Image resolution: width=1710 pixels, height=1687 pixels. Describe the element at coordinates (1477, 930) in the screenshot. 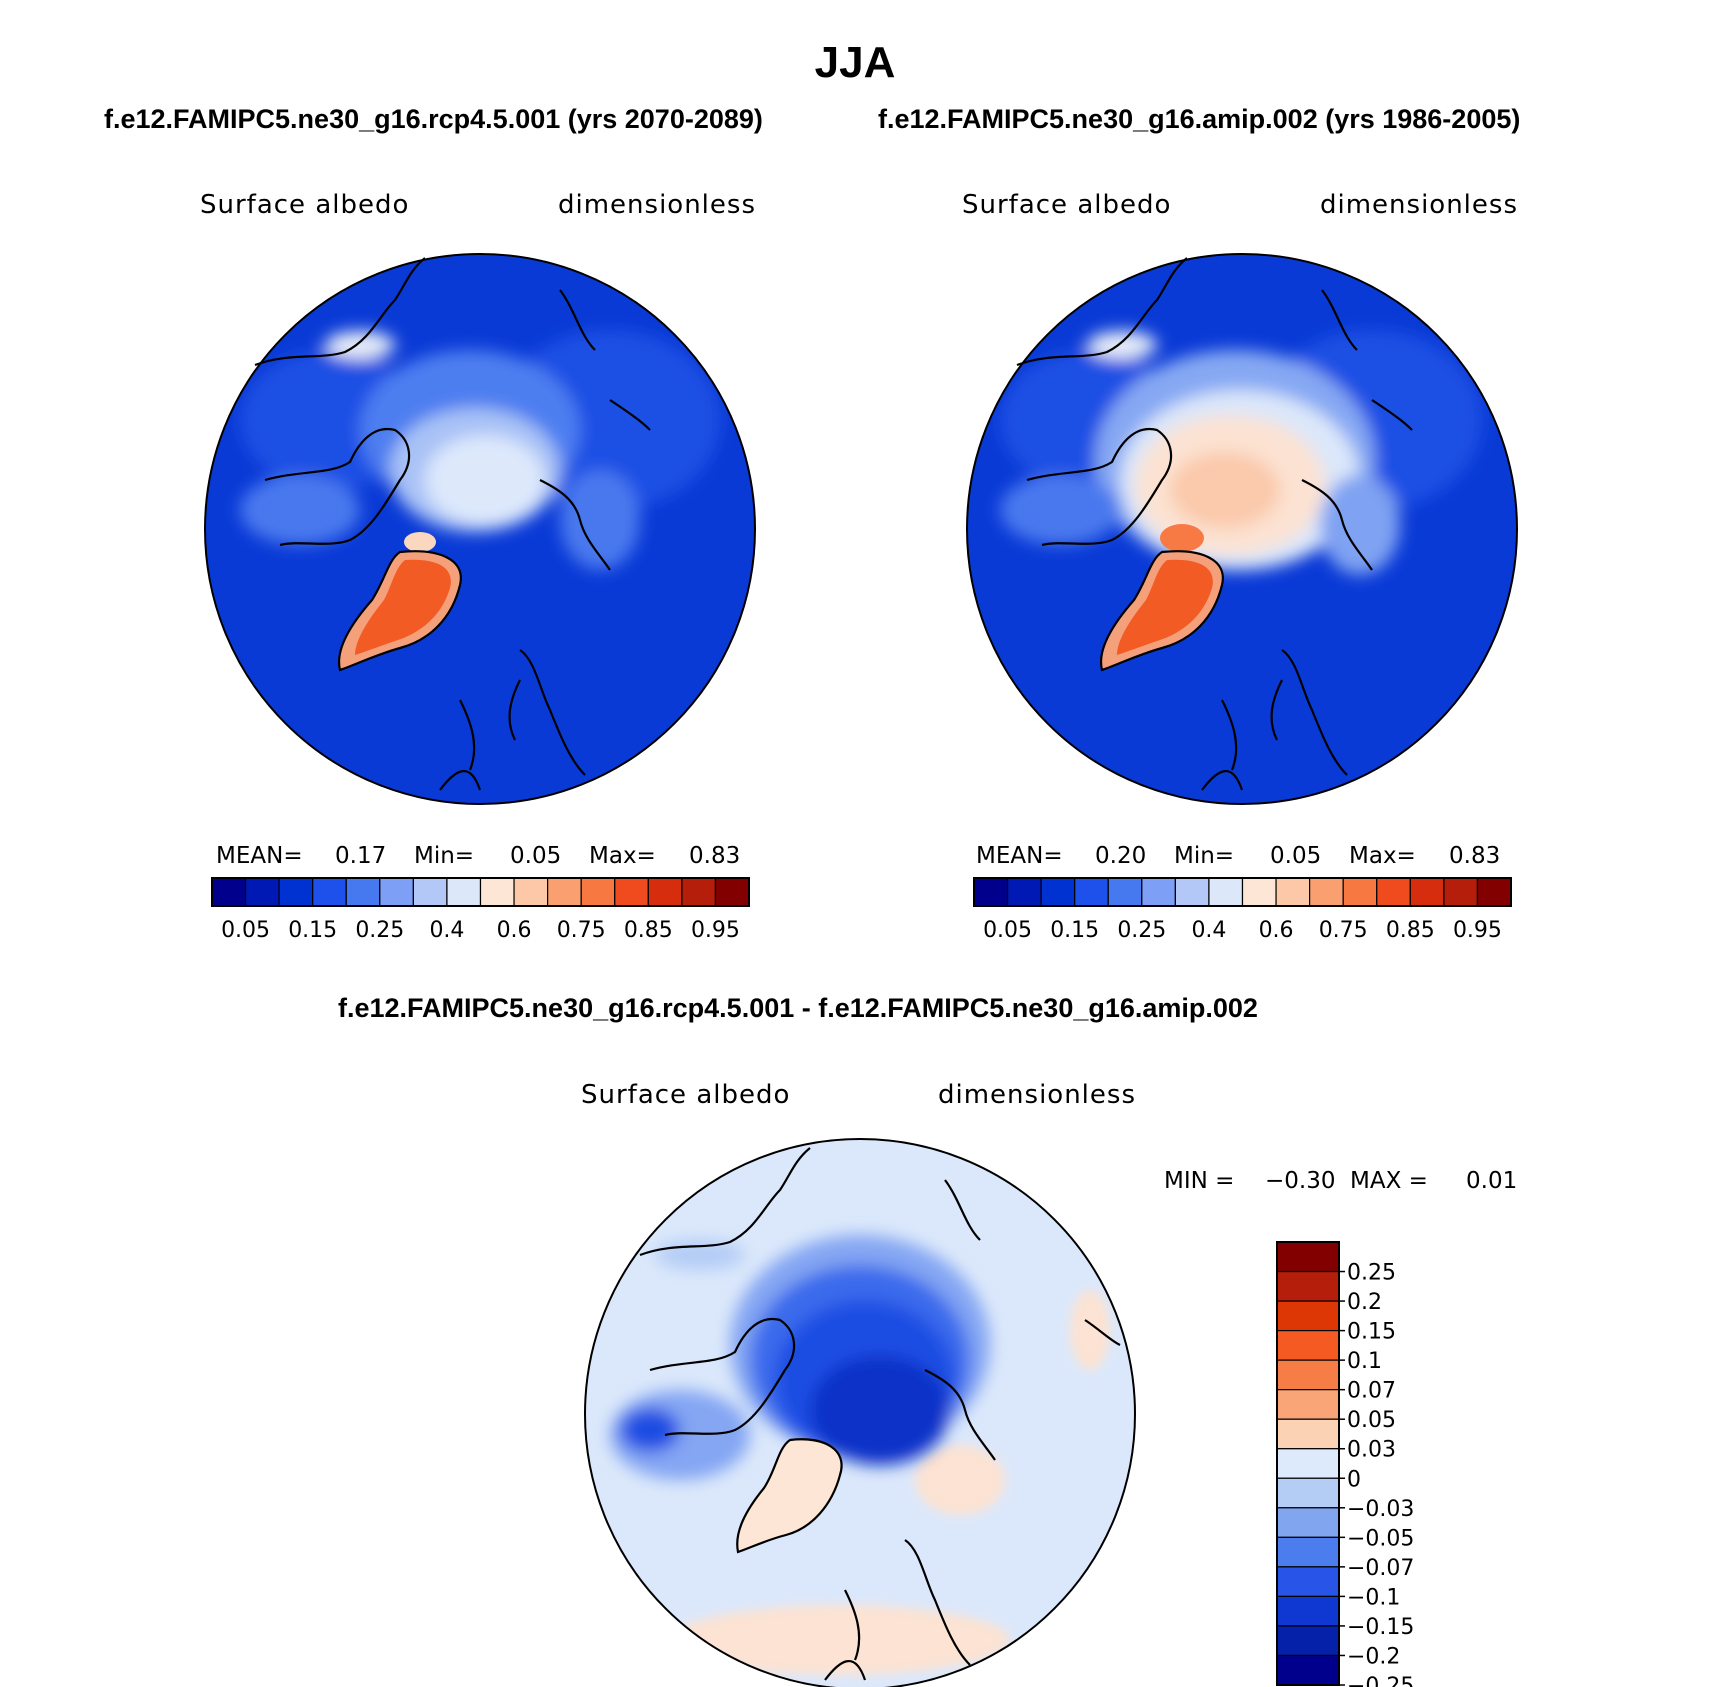

I see `panel2-colorbar-tick-label: 0.95` at that location.